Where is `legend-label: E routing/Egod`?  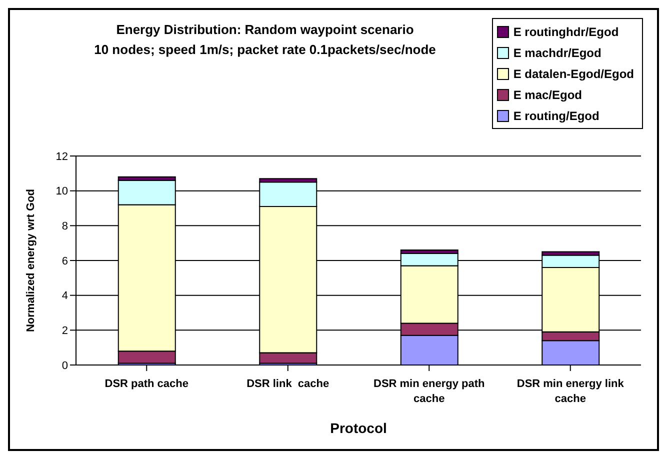
legend-label: E routing/Egod is located at coordinates (556, 115).